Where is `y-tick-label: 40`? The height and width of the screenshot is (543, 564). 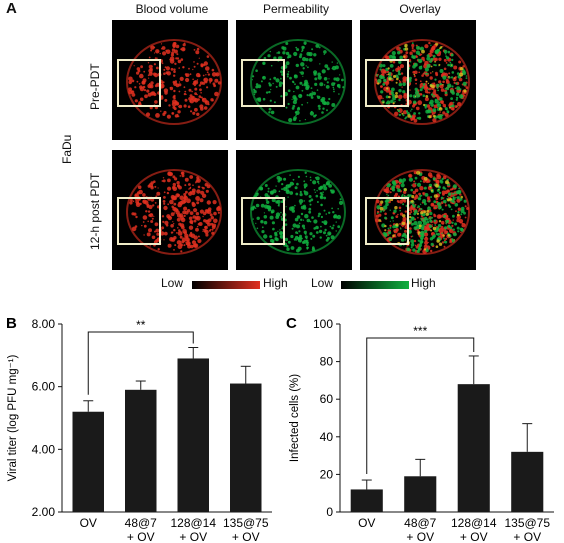
y-tick-label: 40 is located at coordinates (327, 437).